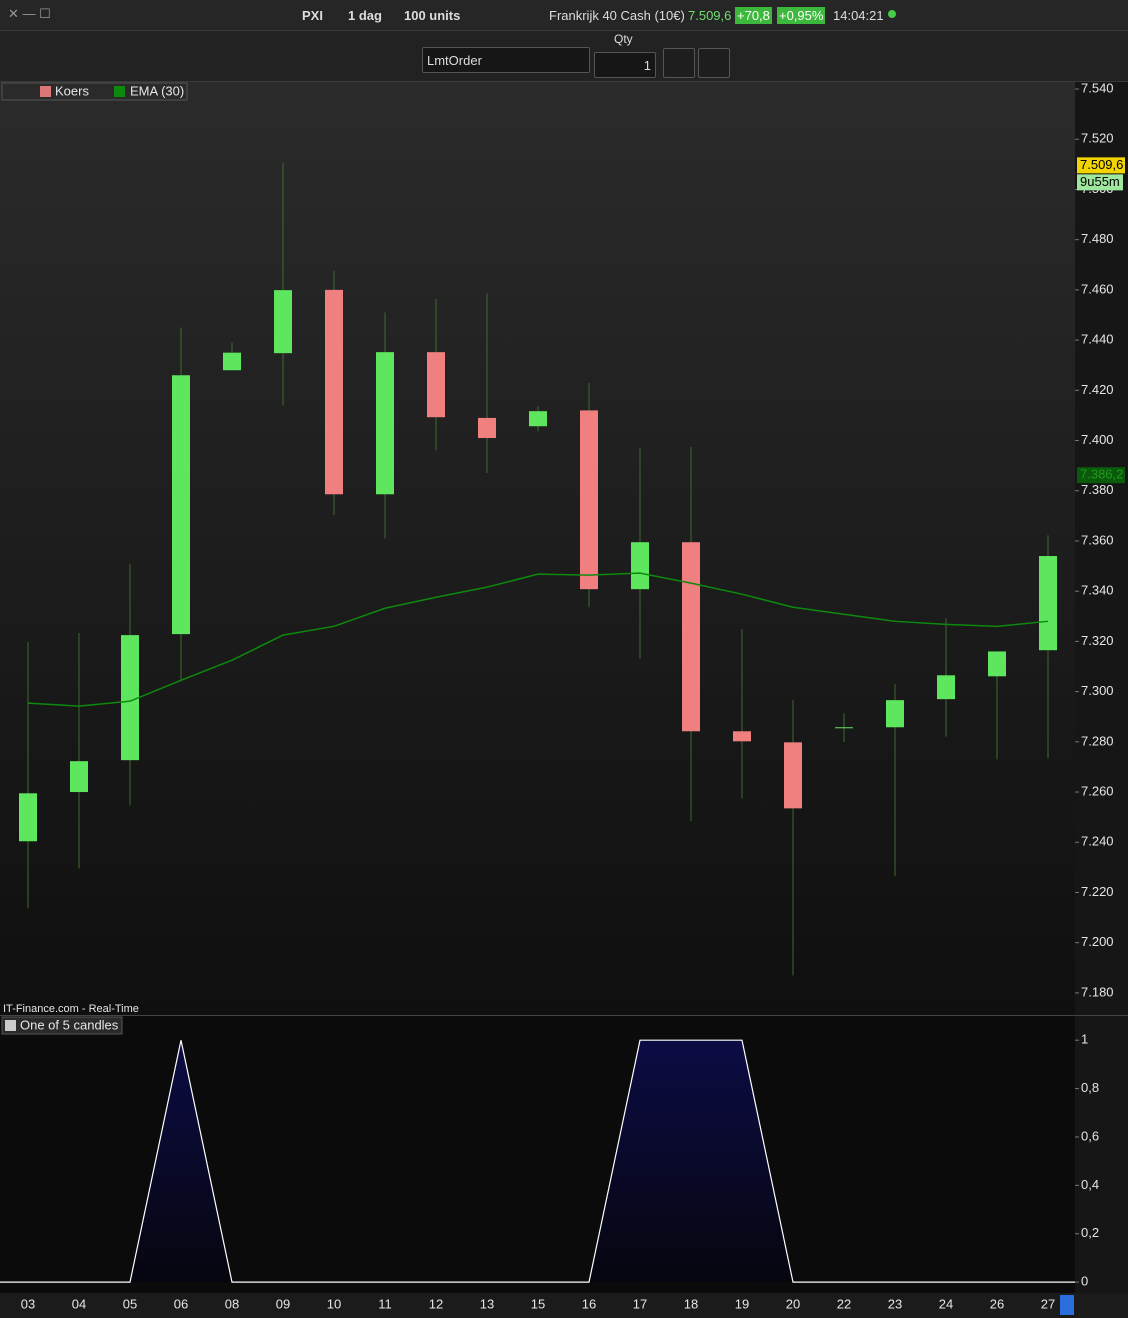 Image resolution: width=1128 pixels, height=1318 pixels. I want to click on instrument: Frankrijk 40 Cash (10€), so click(617, 15).